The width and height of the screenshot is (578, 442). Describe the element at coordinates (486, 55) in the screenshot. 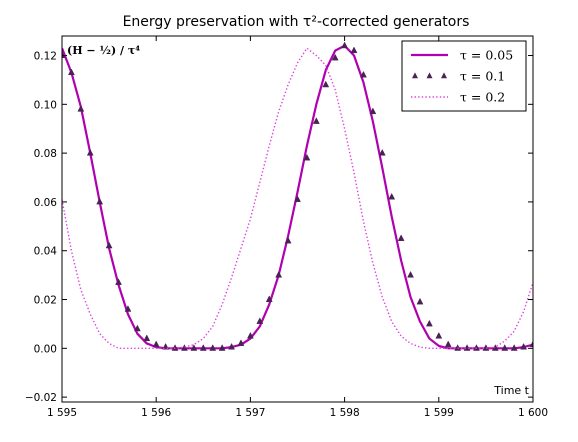

I see `legend-label-0: τ = 0.05` at that location.